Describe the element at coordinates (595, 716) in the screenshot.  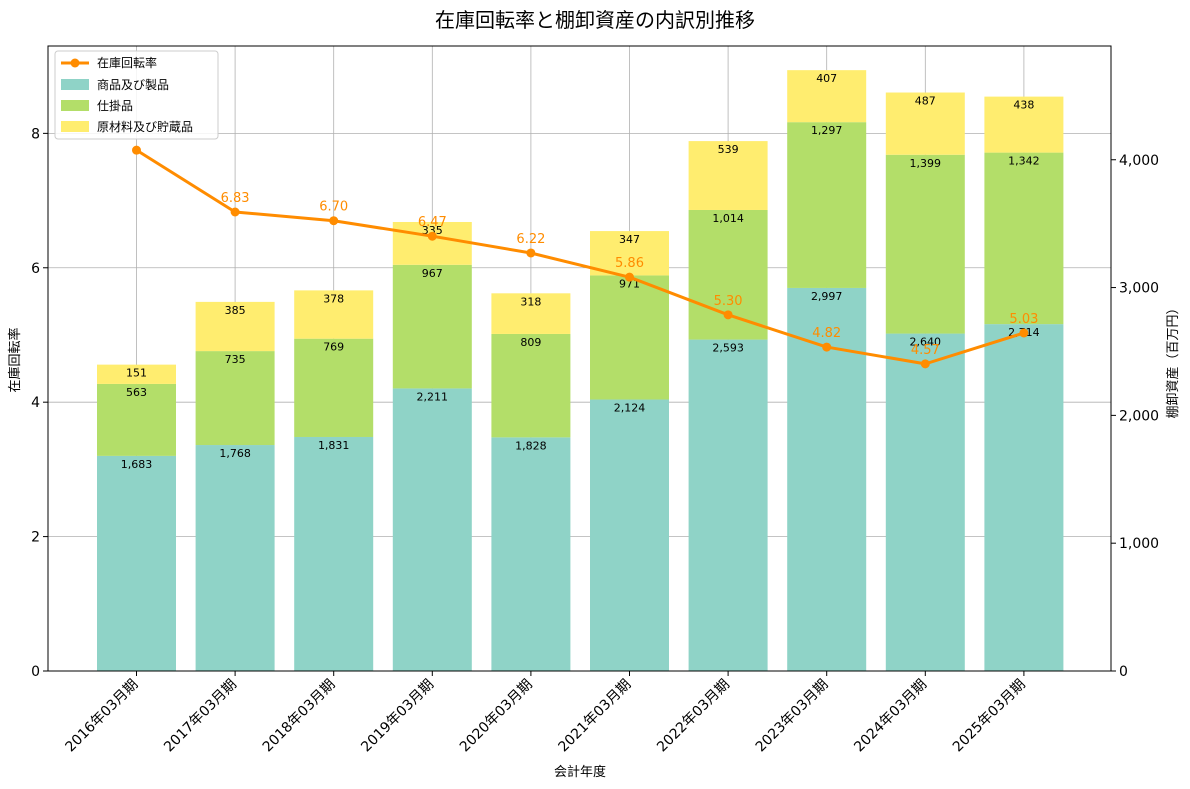
I see `x-tick-label: 2021年03月期` at that location.